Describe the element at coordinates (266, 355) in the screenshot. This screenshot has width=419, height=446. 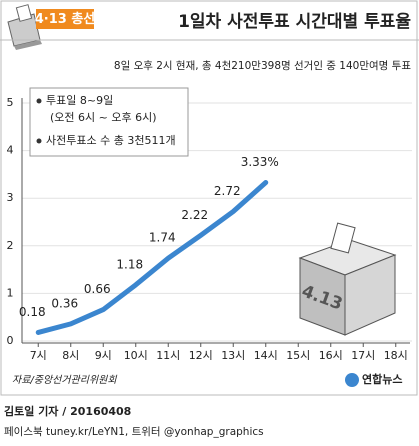
I see `x-tick-label: 14시` at that location.